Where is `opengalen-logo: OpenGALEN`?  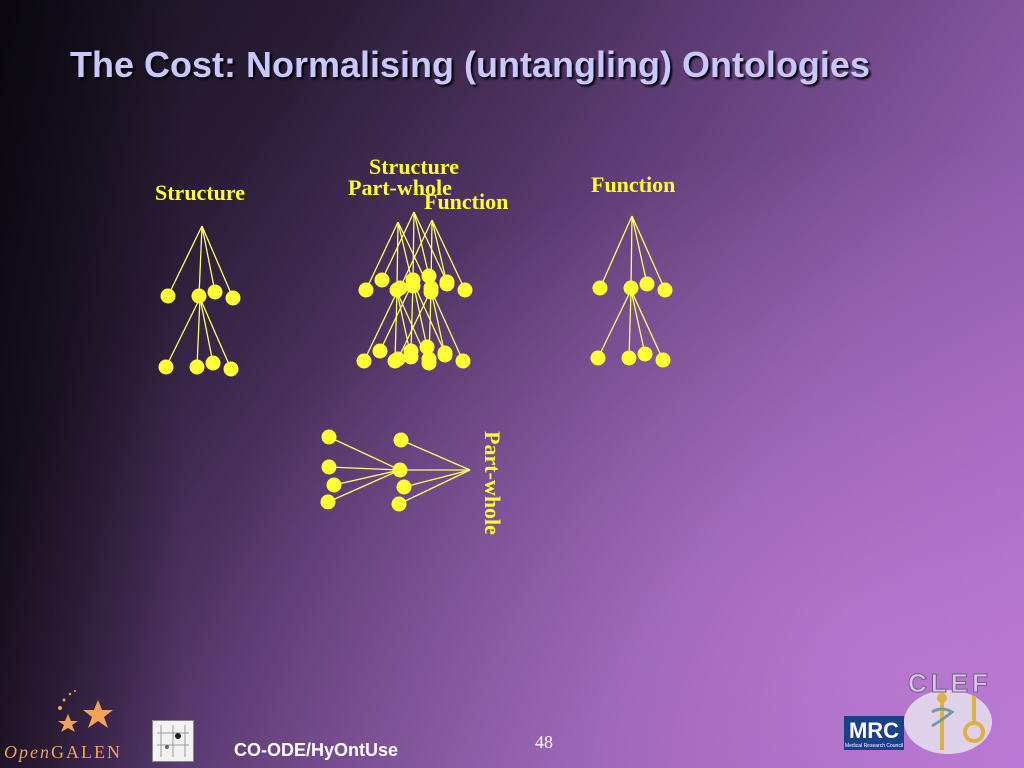 opengalen-logo: OpenGALEN is located at coordinates (63, 752).